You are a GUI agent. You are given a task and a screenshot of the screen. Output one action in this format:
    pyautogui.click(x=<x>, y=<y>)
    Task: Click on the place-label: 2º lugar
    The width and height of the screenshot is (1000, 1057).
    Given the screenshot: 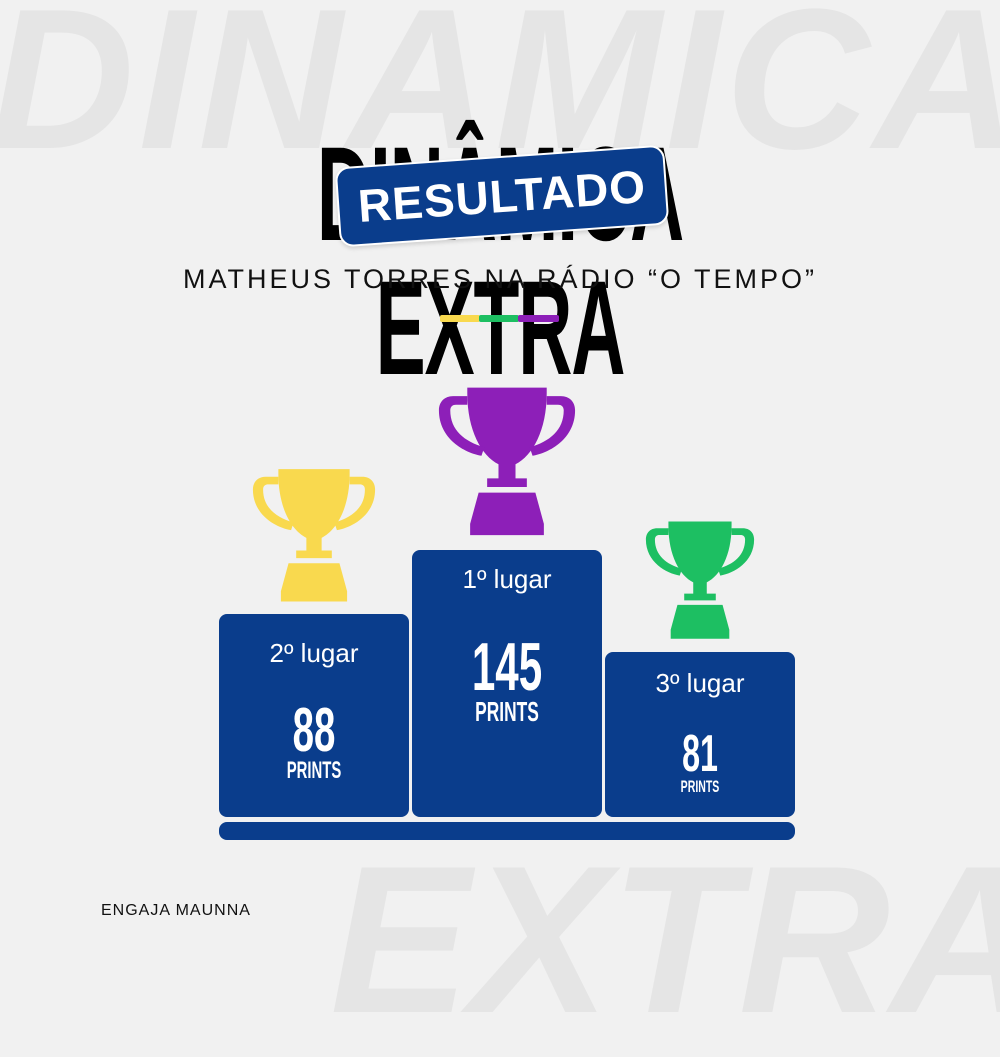 What is the action you would take?
    pyautogui.click(x=314, y=653)
    